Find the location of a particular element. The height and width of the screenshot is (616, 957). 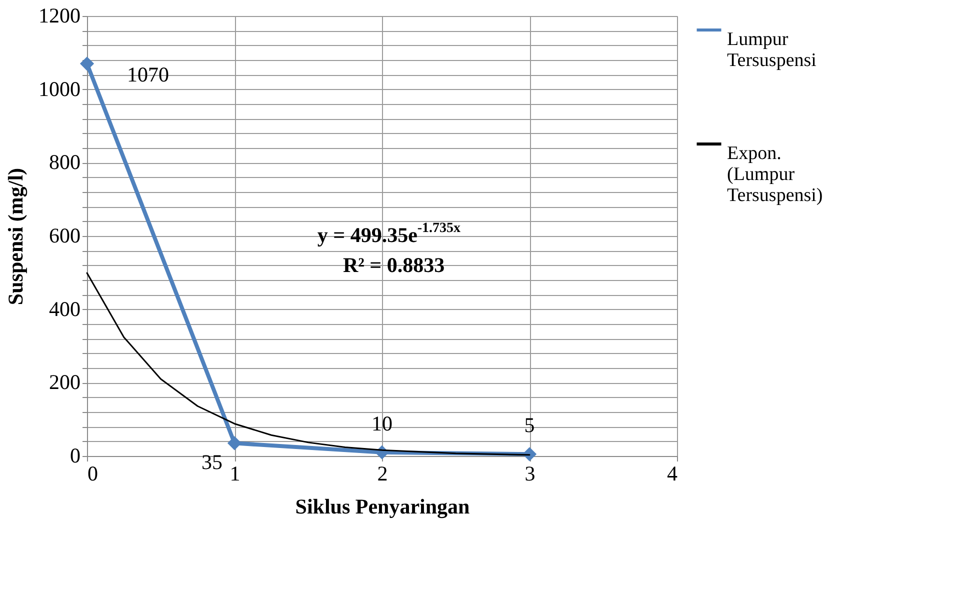

x-tick-label: 0 is located at coordinates (93, 474).